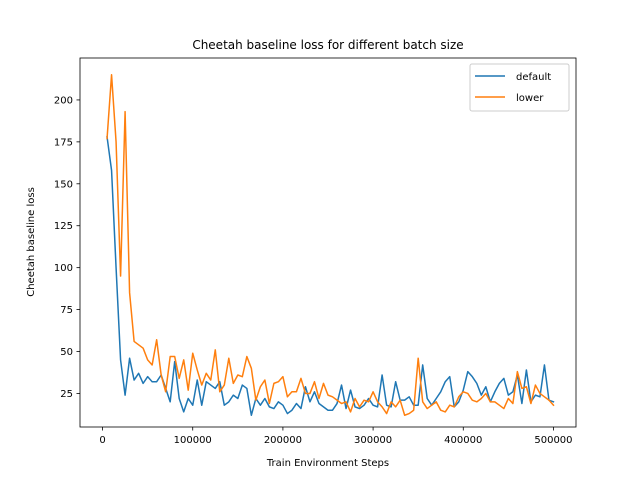  Describe the element at coordinates (31, 242) in the screenshot. I see `y-axis-label: Cheetah baseline loss` at that location.